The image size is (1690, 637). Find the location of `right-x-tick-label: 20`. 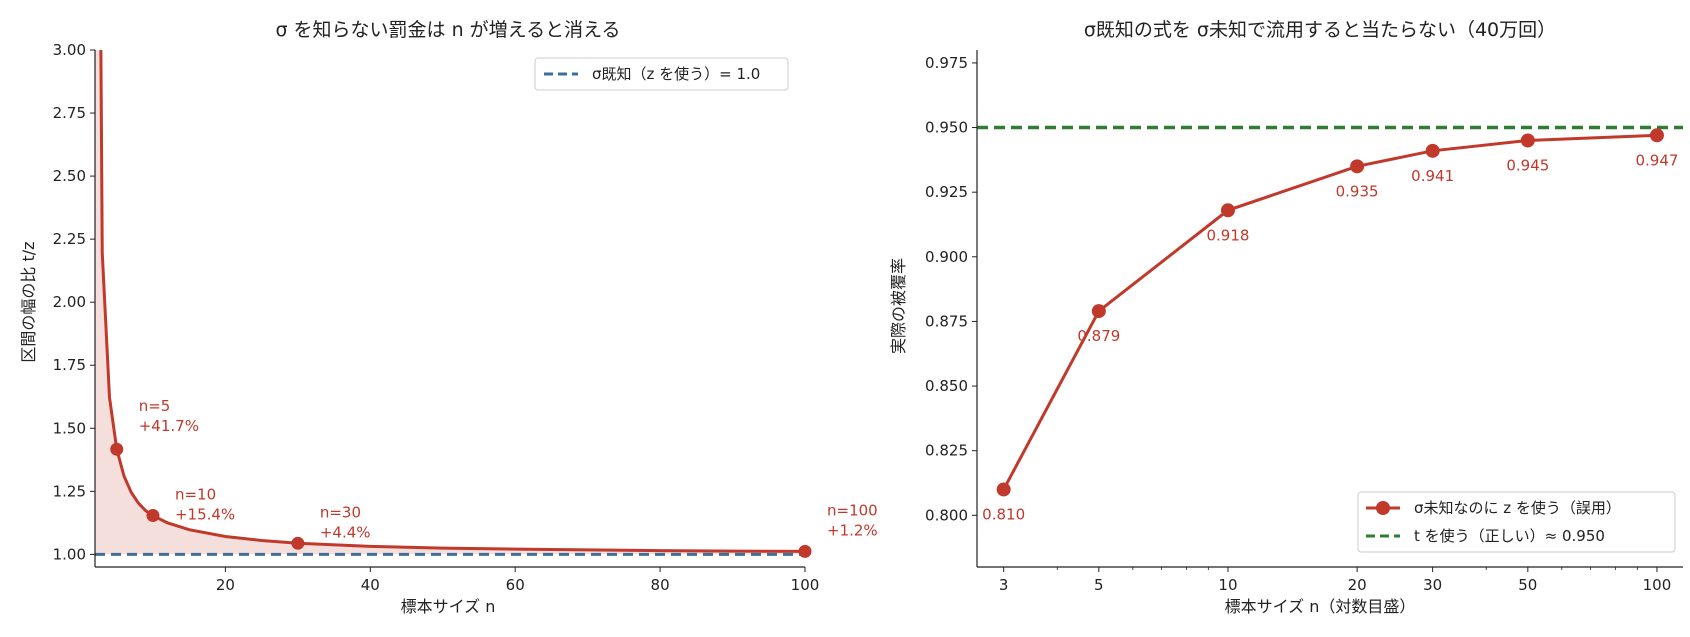

right-x-tick-label: 20 is located at coordinates (1357, 585).